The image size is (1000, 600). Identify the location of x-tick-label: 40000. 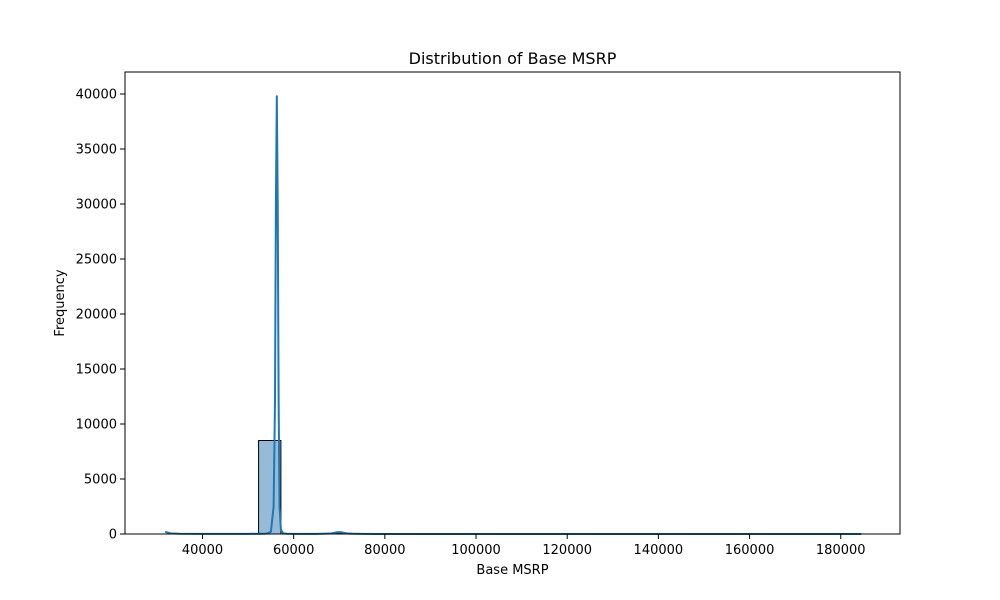
(202, 550).